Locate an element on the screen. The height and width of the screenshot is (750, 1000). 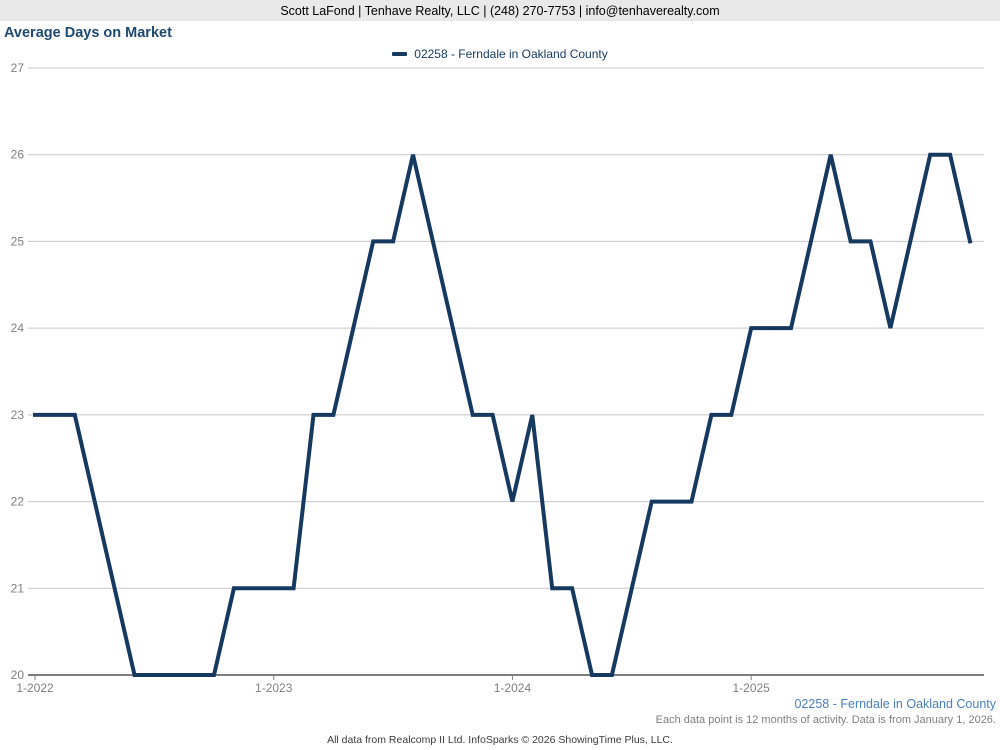
svg-text: 23 is located at coordinates (18, 415).